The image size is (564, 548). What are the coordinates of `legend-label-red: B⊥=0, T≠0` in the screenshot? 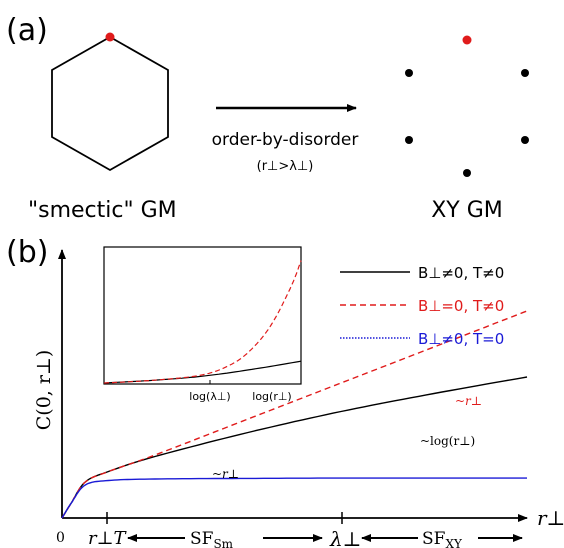 It's located at (461, 306).